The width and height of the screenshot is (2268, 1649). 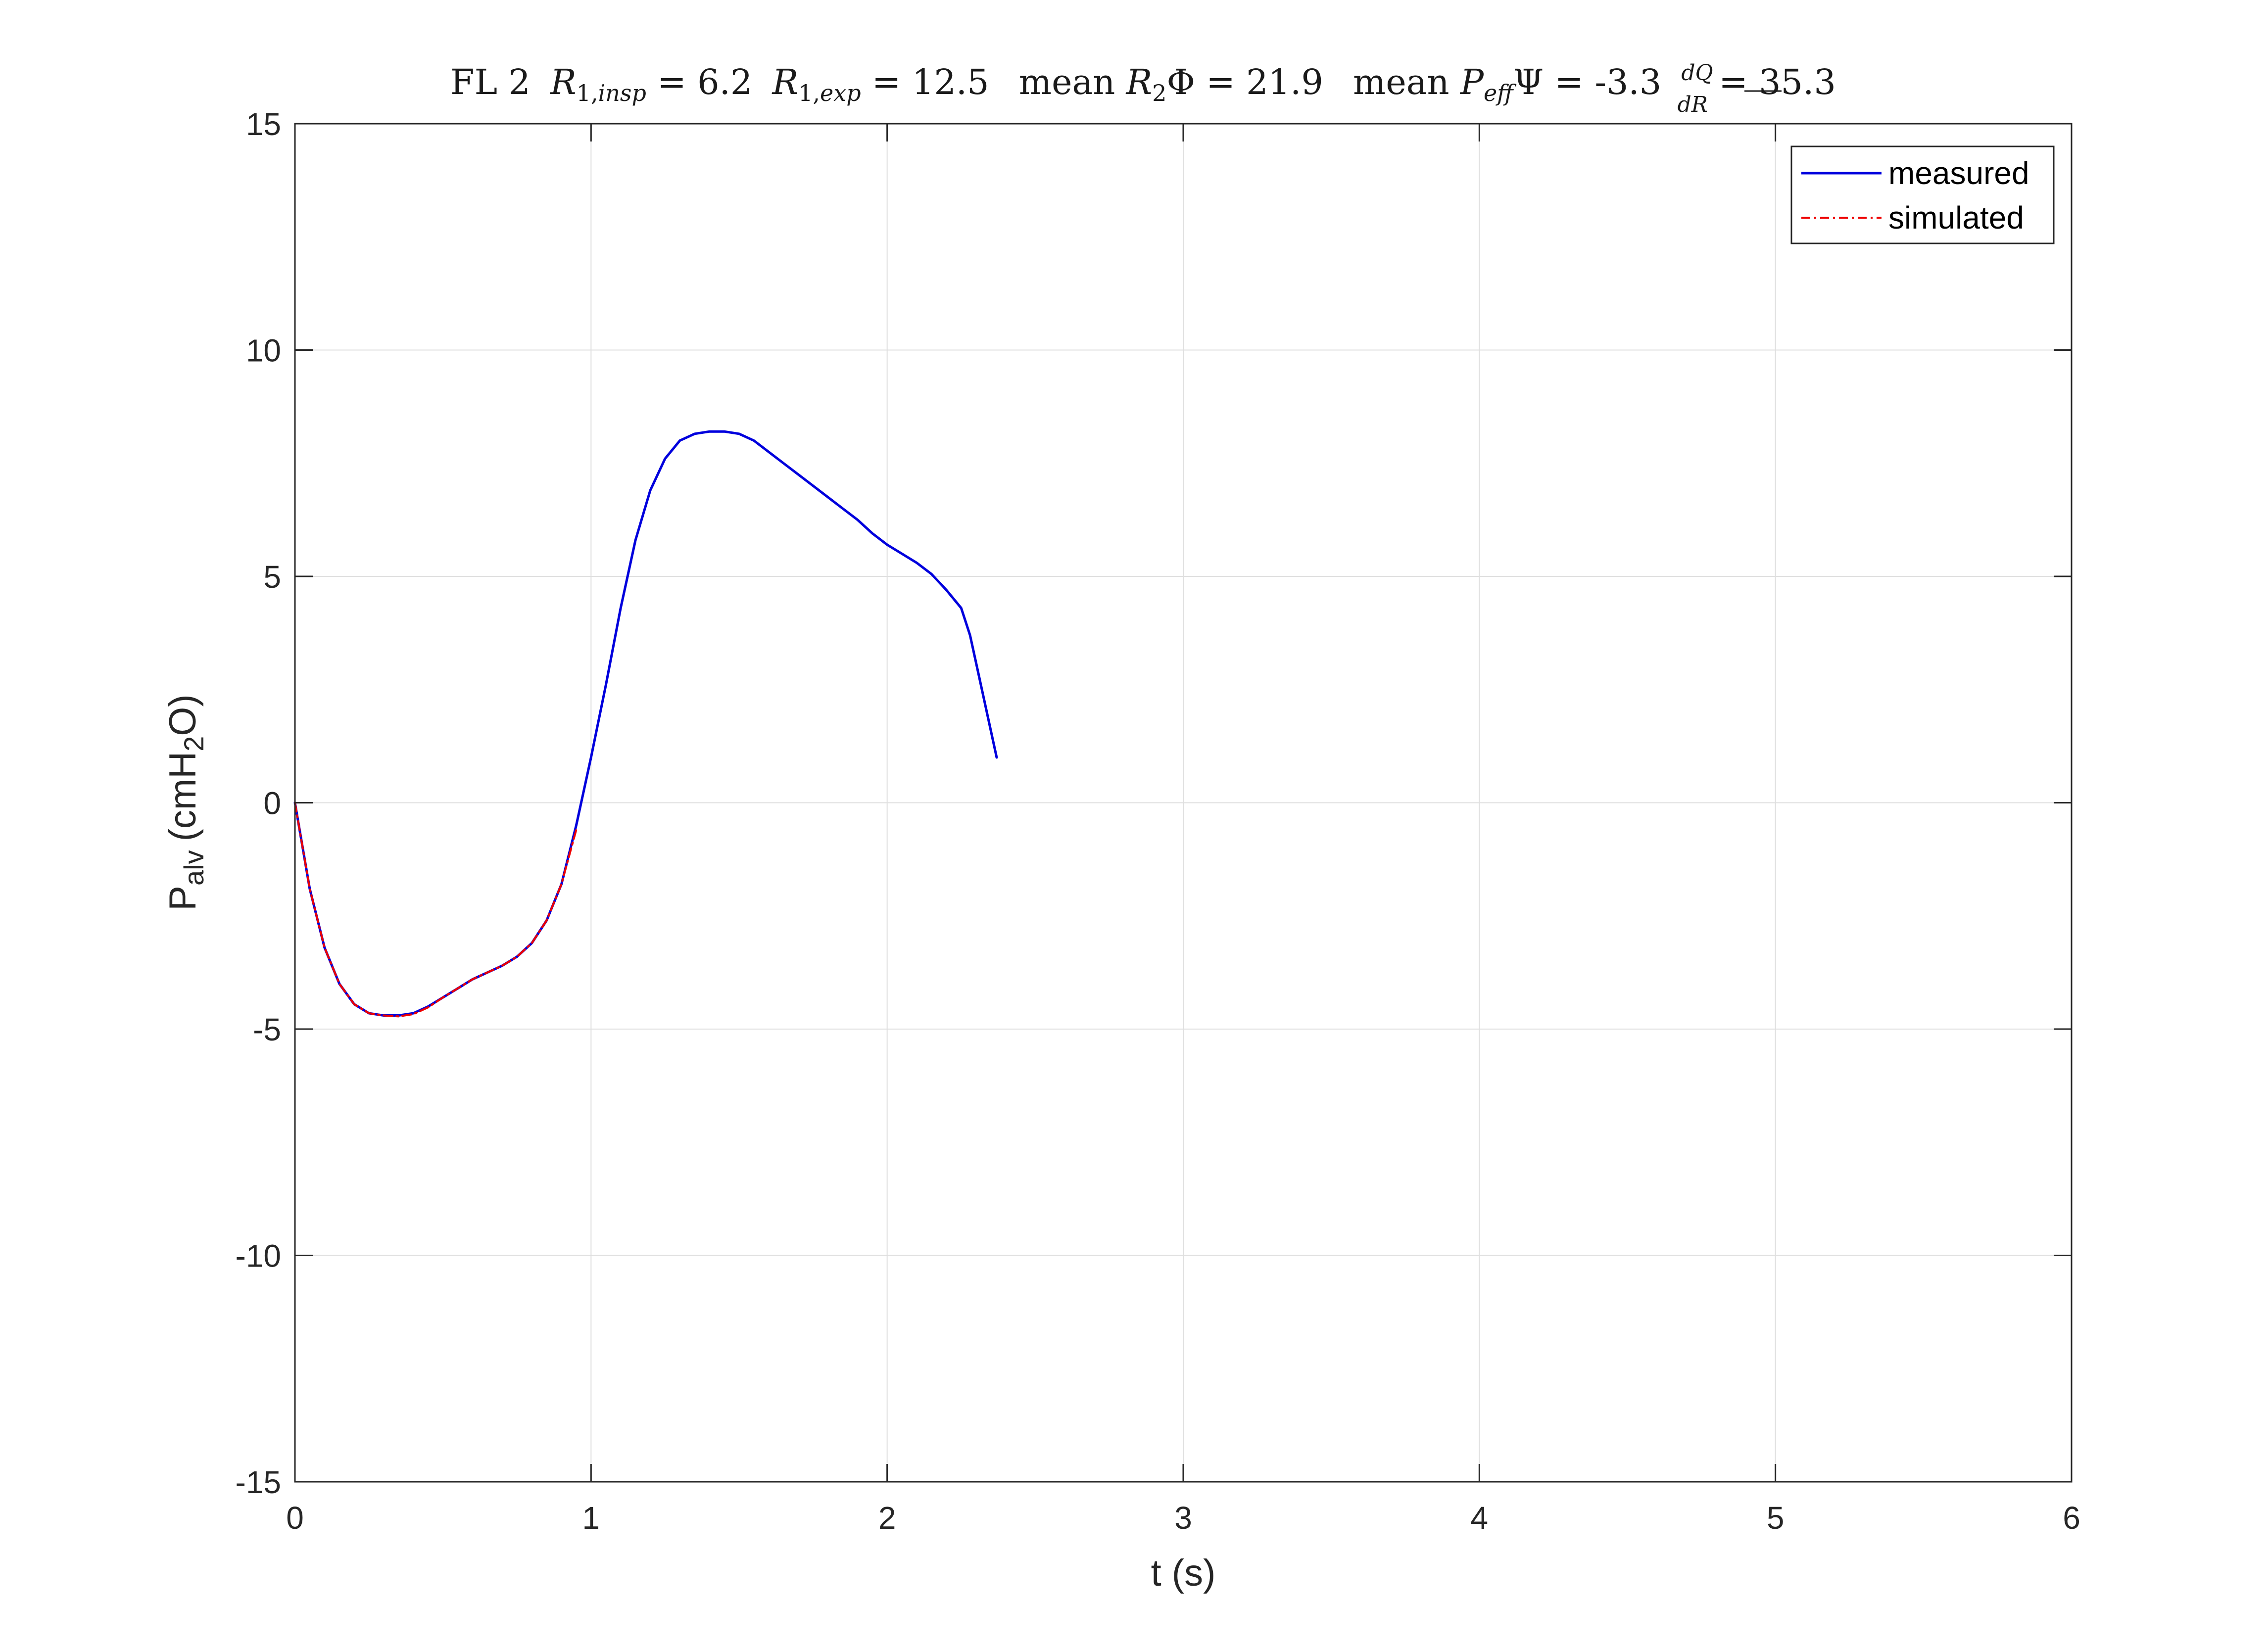 What do you see at coordinates (267, 1029) in the screenshot?
I see `y-tick-label: -5` at bounding box center [267, 1029].